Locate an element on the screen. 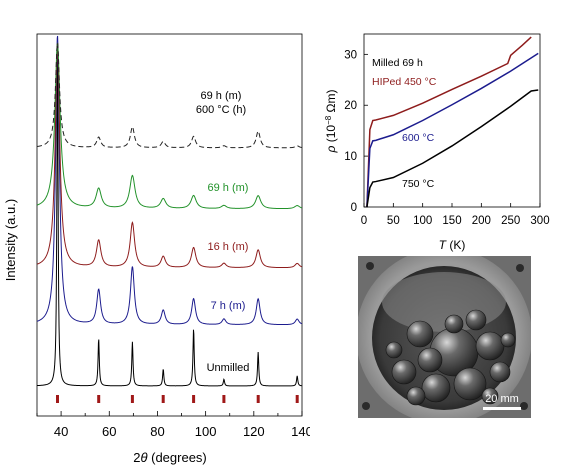  scale-bar-label: 20 mm is located at coordinates (502, 399).